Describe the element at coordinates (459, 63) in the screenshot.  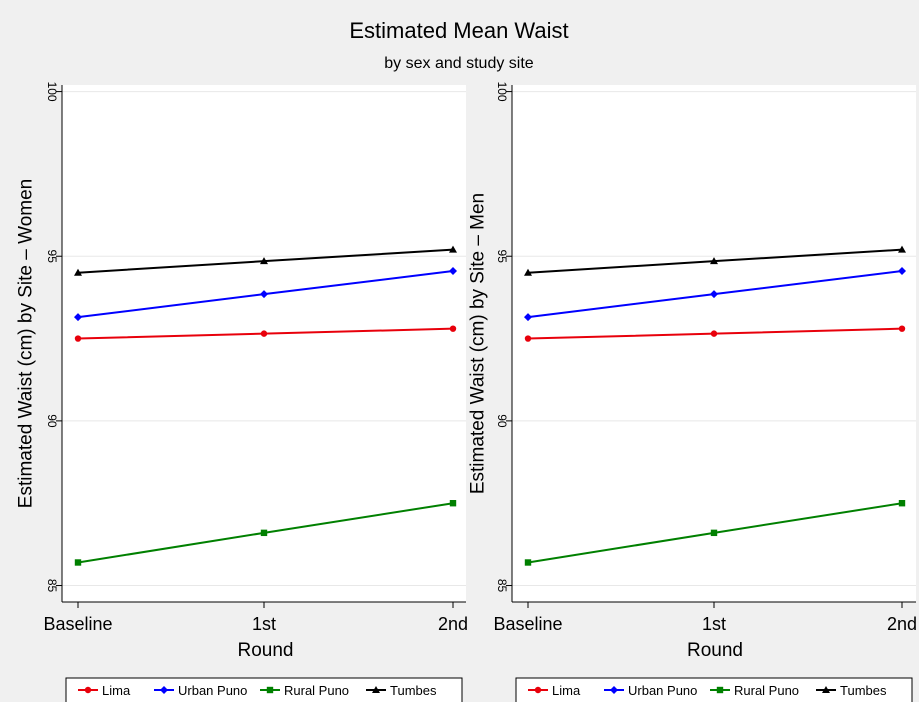
I see `figure-subtitle: by sex and study site` at that location.